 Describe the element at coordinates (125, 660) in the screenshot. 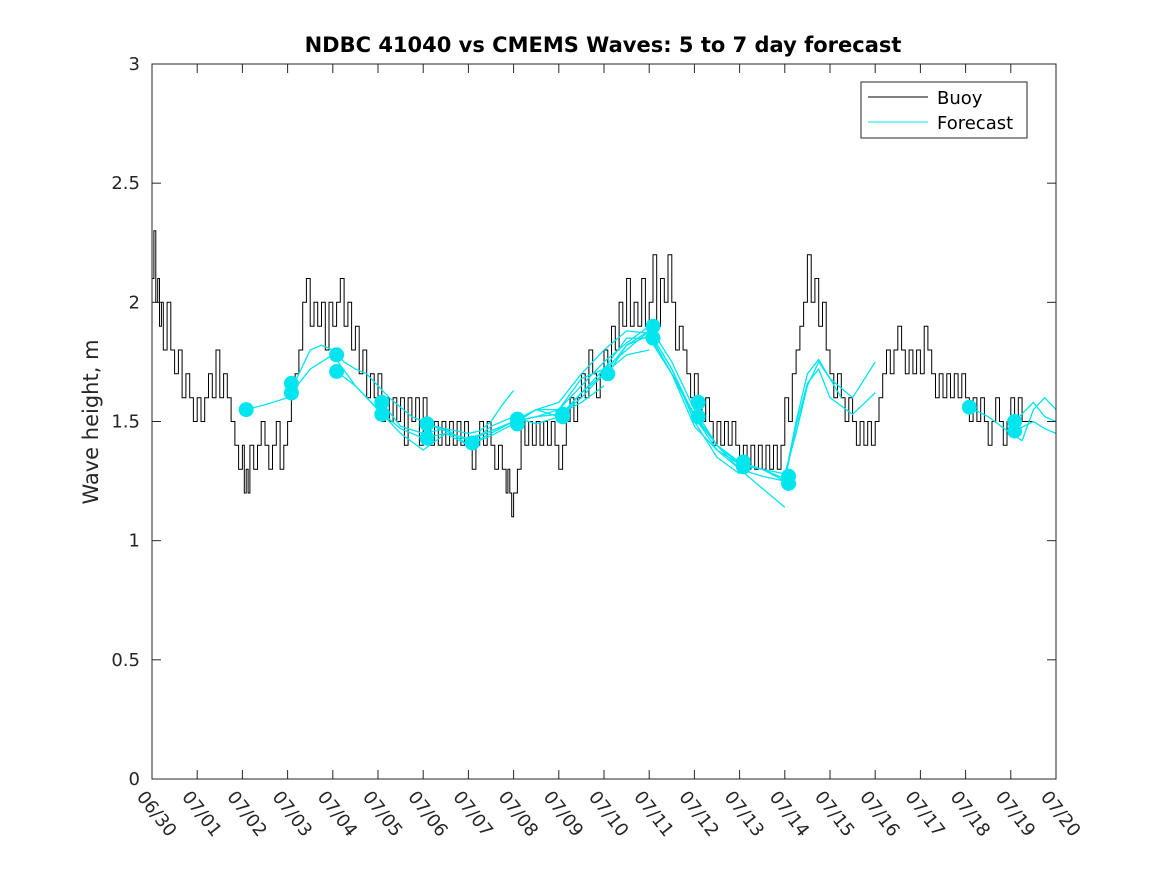

I see `y-tick-label: 0.5` at that location.